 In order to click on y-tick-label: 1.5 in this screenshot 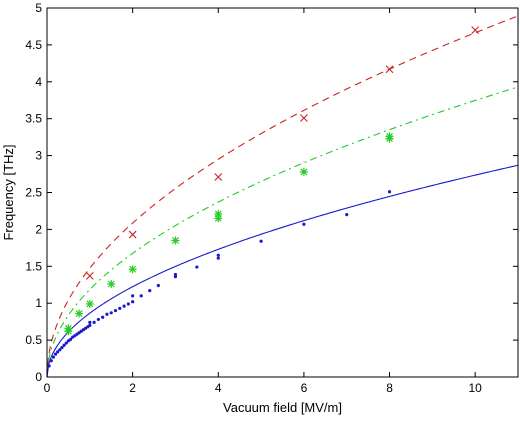, I will do `click(33, 266)`.